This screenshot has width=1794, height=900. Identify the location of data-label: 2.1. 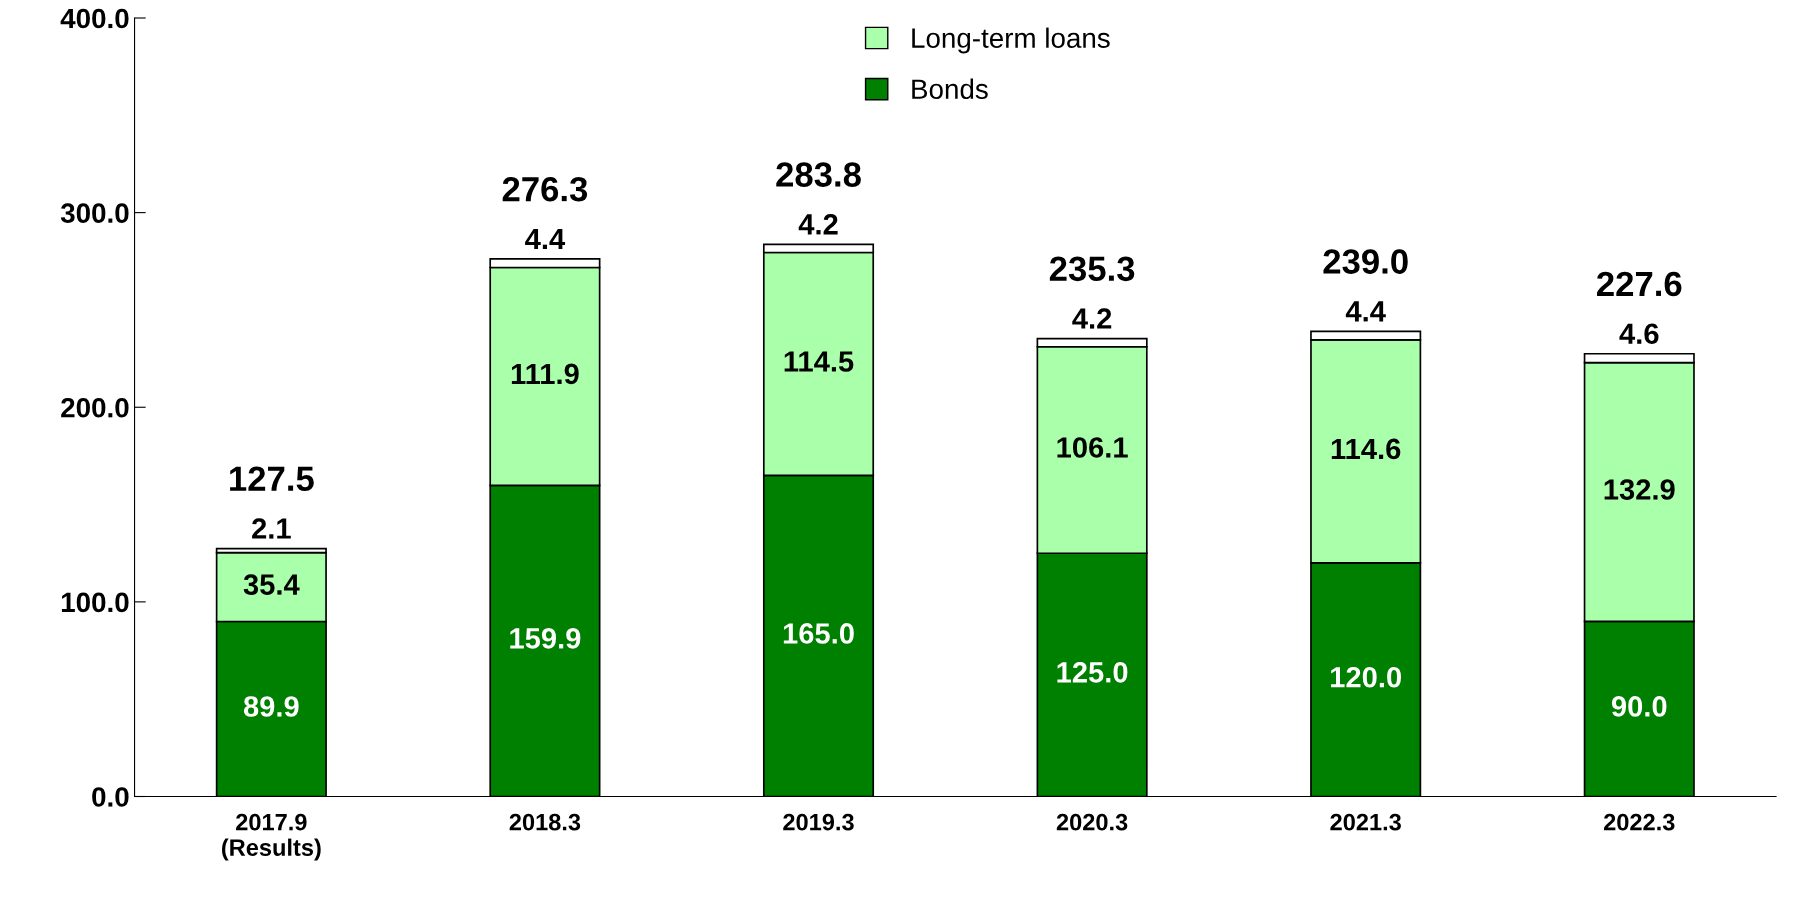
(271, 528).